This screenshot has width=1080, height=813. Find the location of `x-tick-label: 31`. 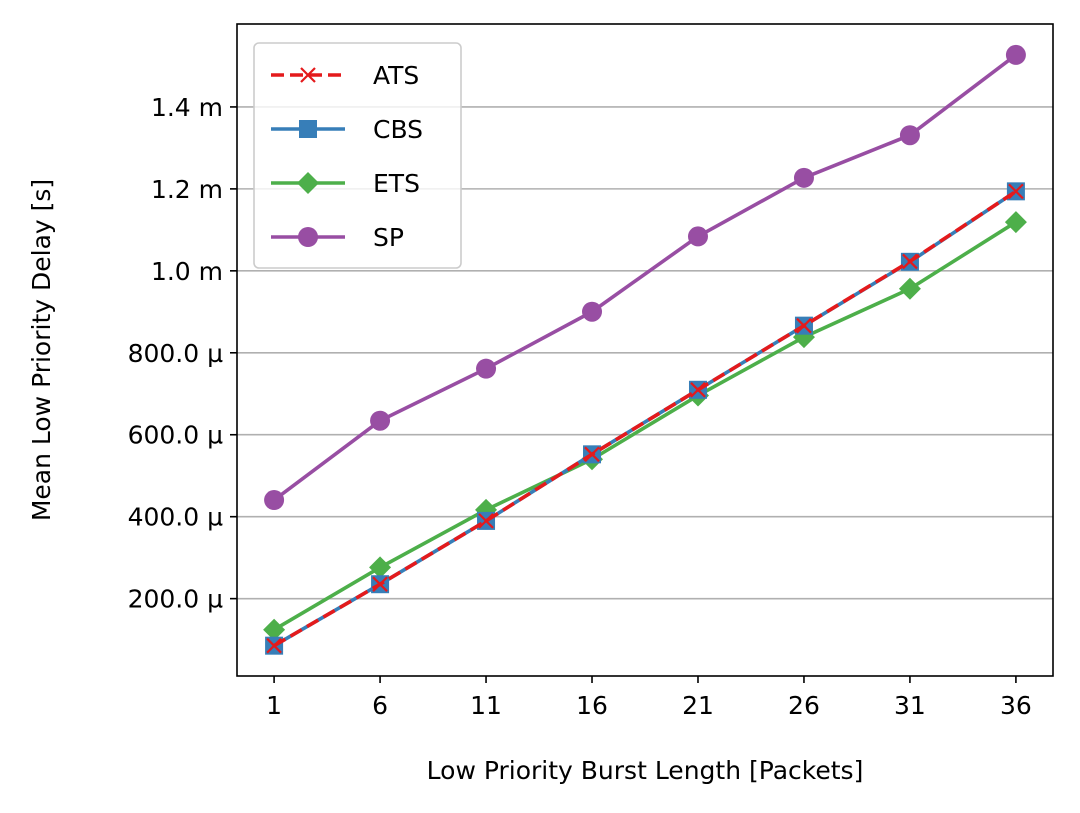

x-tick-label: 31 is located at coordinates (910, 705).